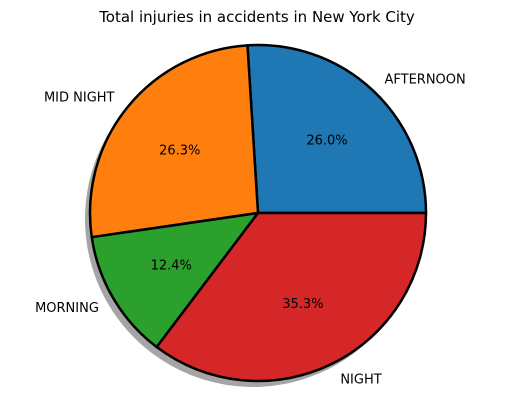 Image resolution: width=515 pixels, height=409 pixels. What do you see at coordinates (175, 280) in the screenshot?
I see `slice-morning` at bounding box center [175, 280].